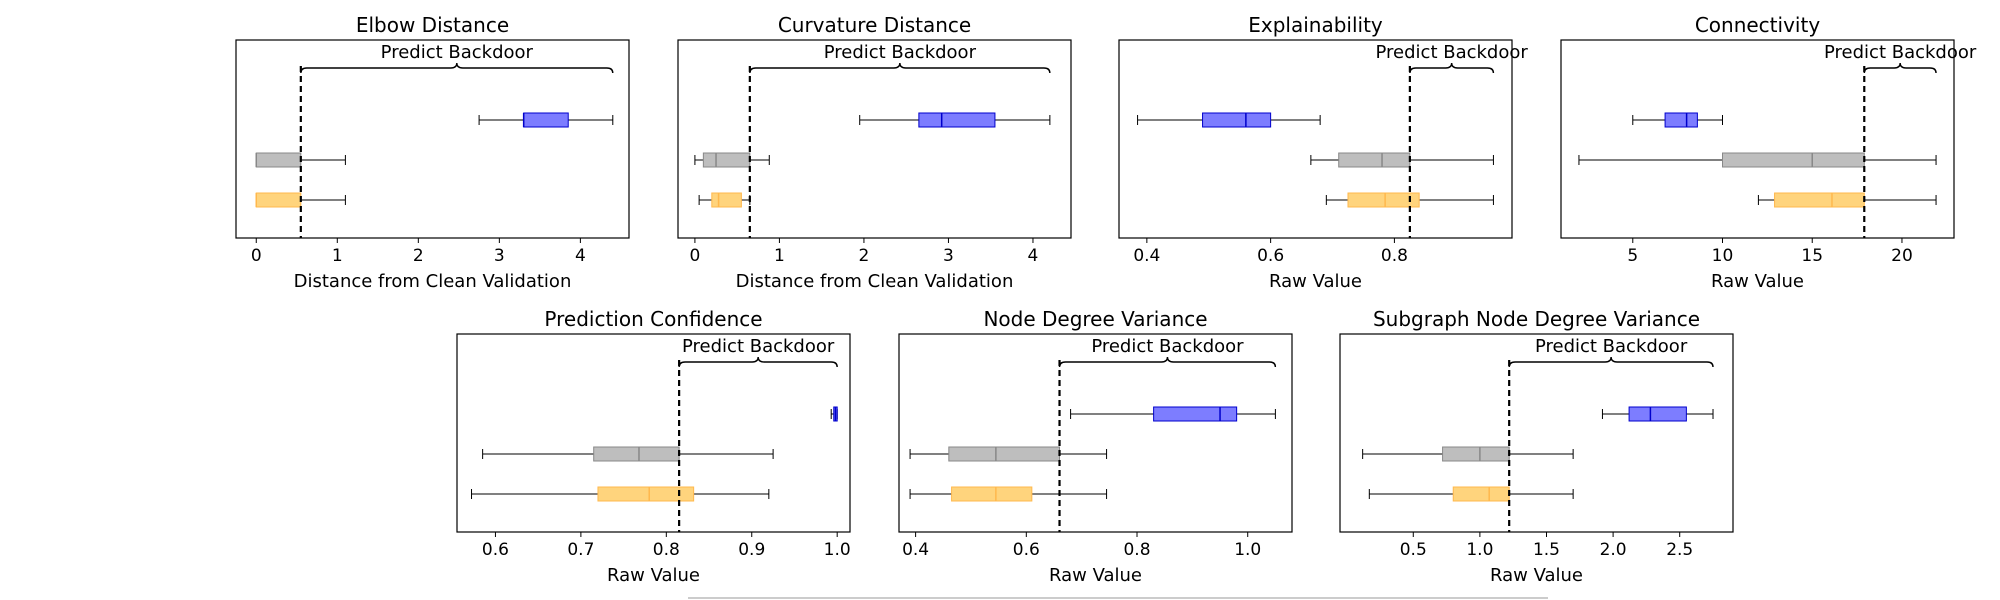  I want to click on panel-title: Explainability, so click(1315, 25).